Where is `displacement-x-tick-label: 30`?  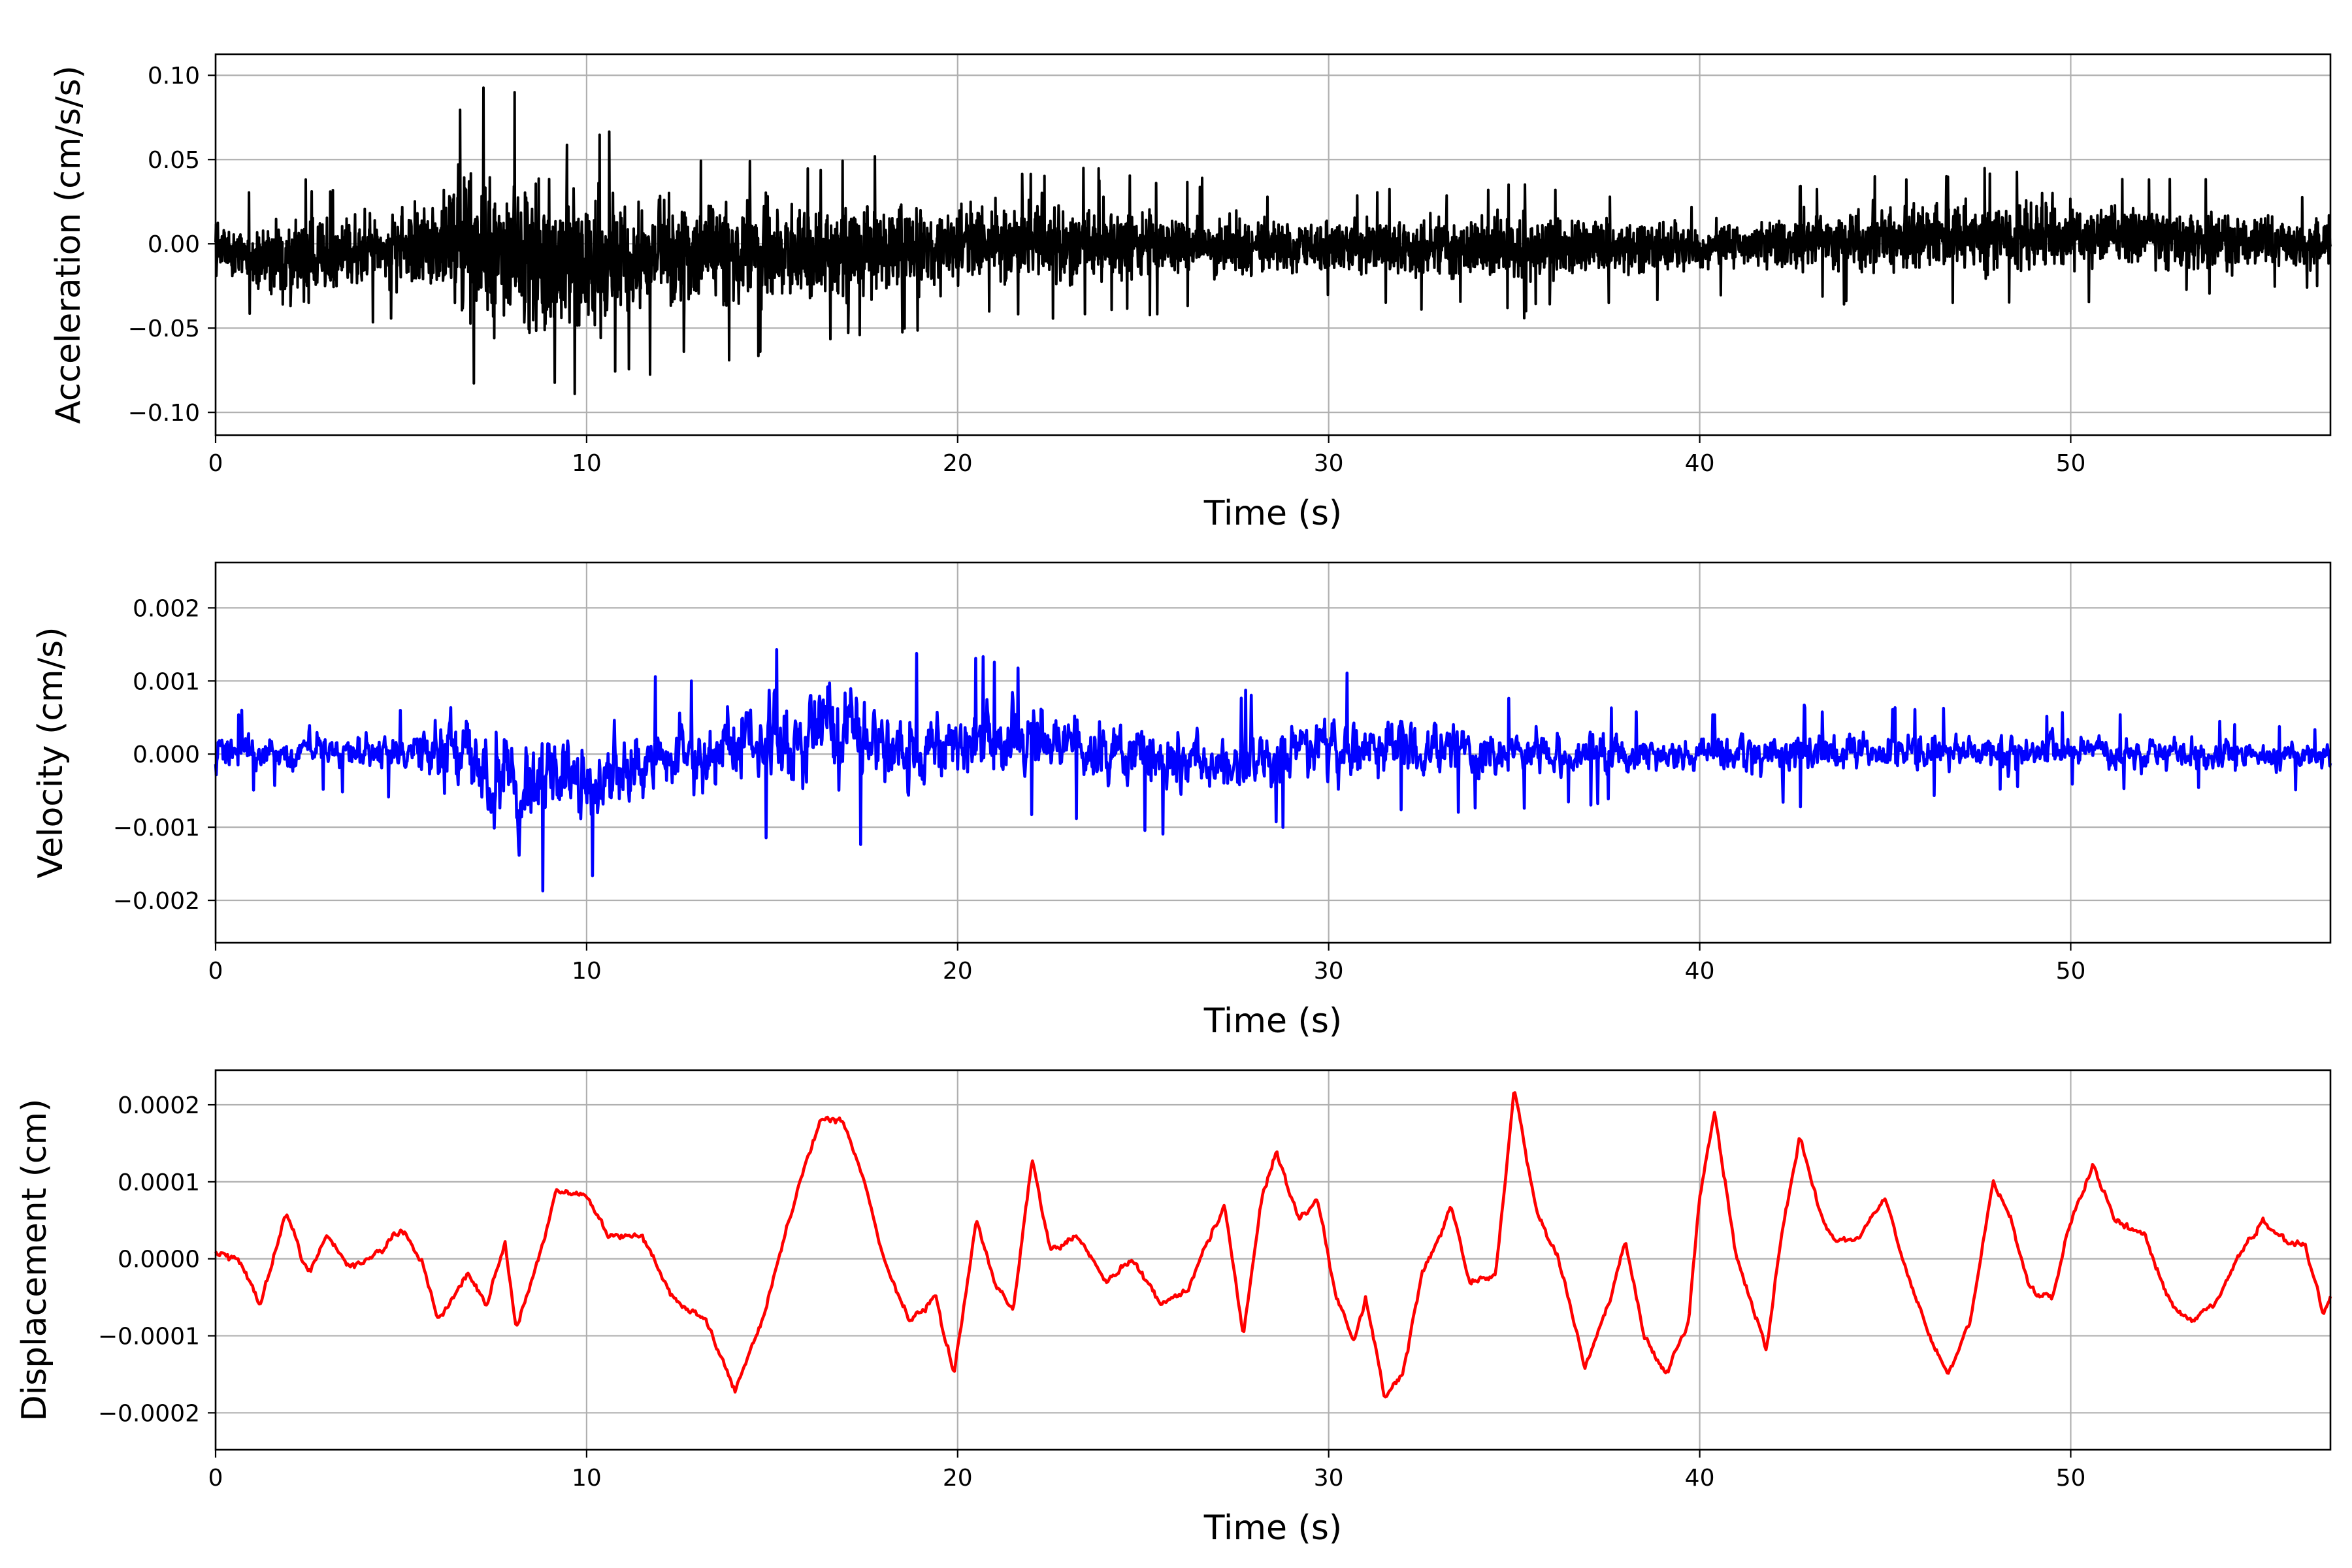
displacement-x-tick-label: 30 is located at coordinates (1329, 1478).